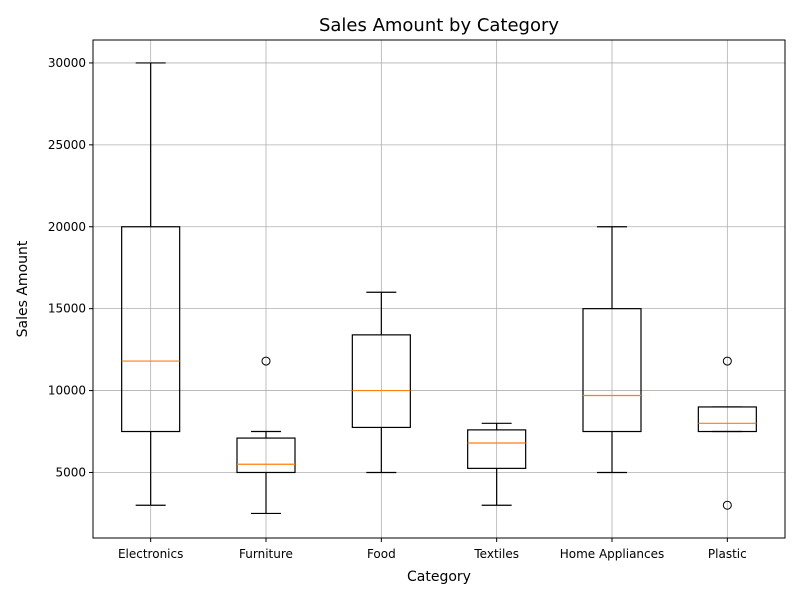  What do you see at coordinates (439, 577) in the screenshot?
I see `x-axis-label: Category` at bounding box center [439, 577].